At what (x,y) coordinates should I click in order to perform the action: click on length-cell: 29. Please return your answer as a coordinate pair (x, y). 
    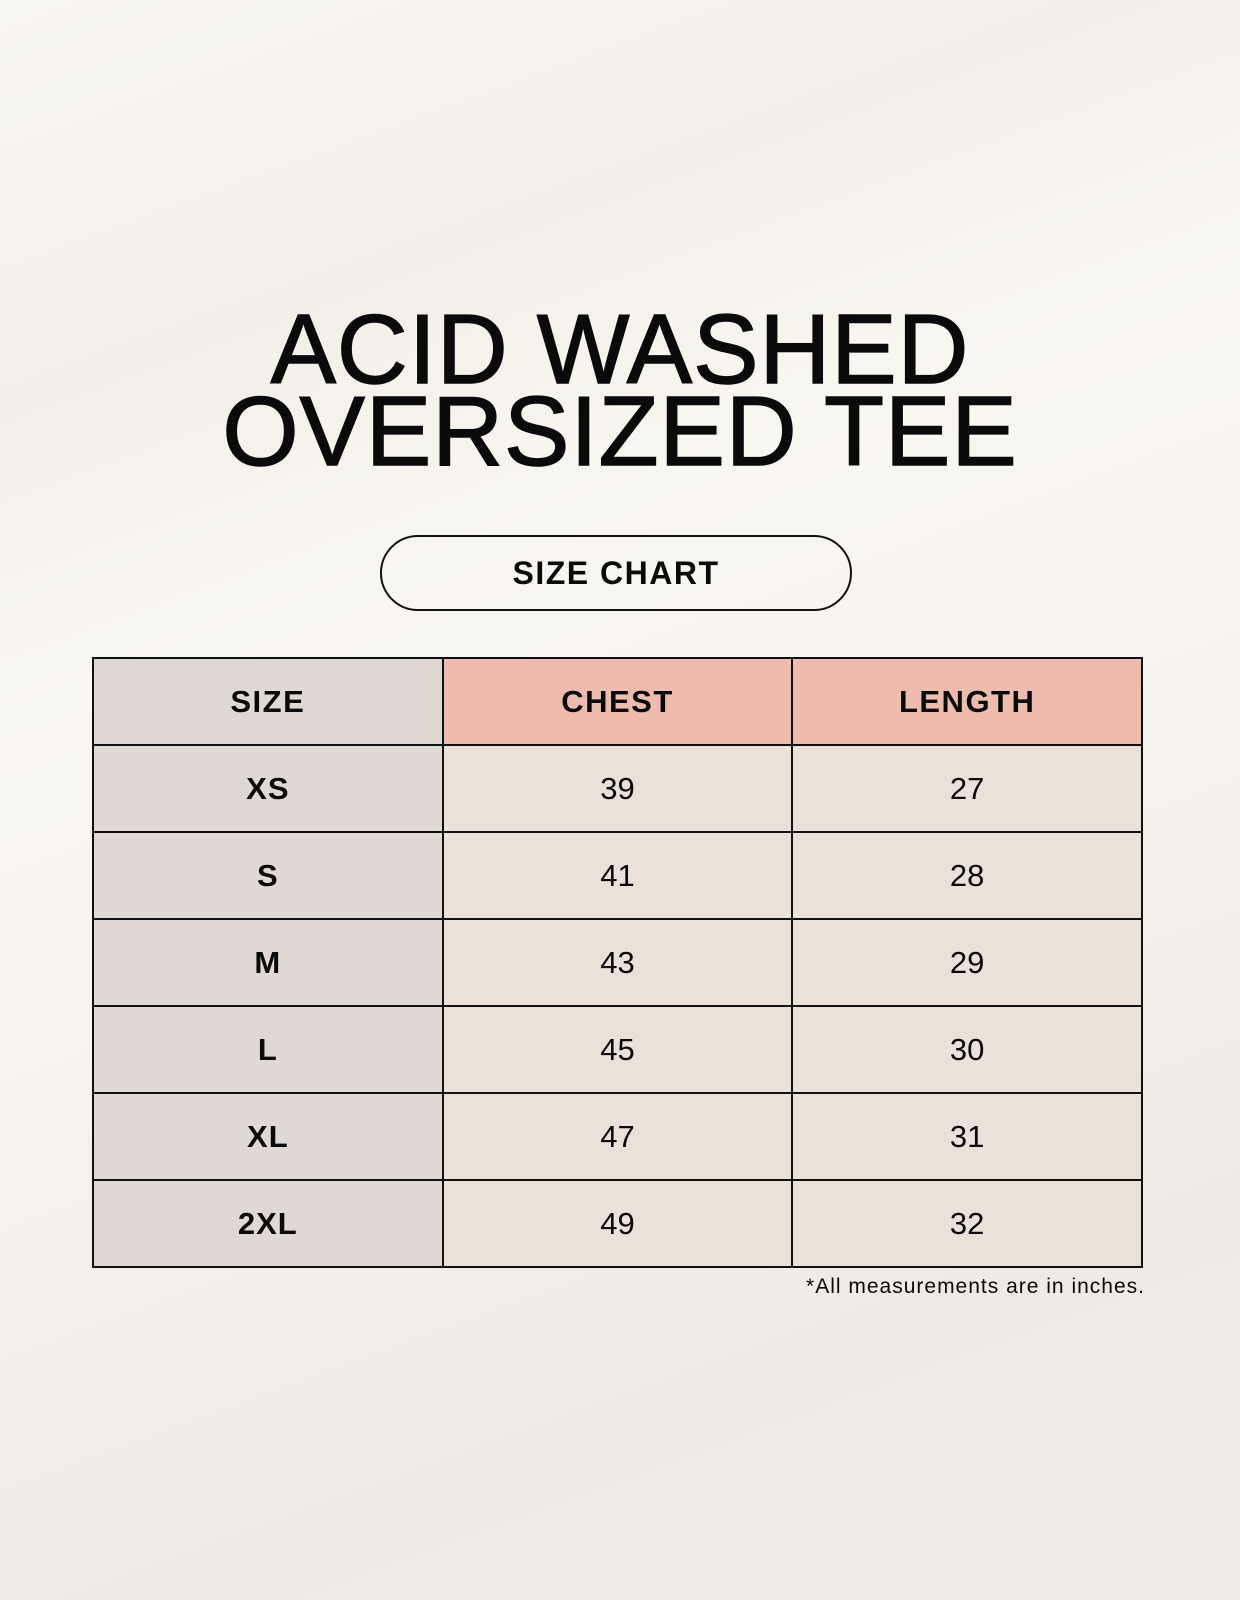
    Looking at the image, I should click on (967, 962).